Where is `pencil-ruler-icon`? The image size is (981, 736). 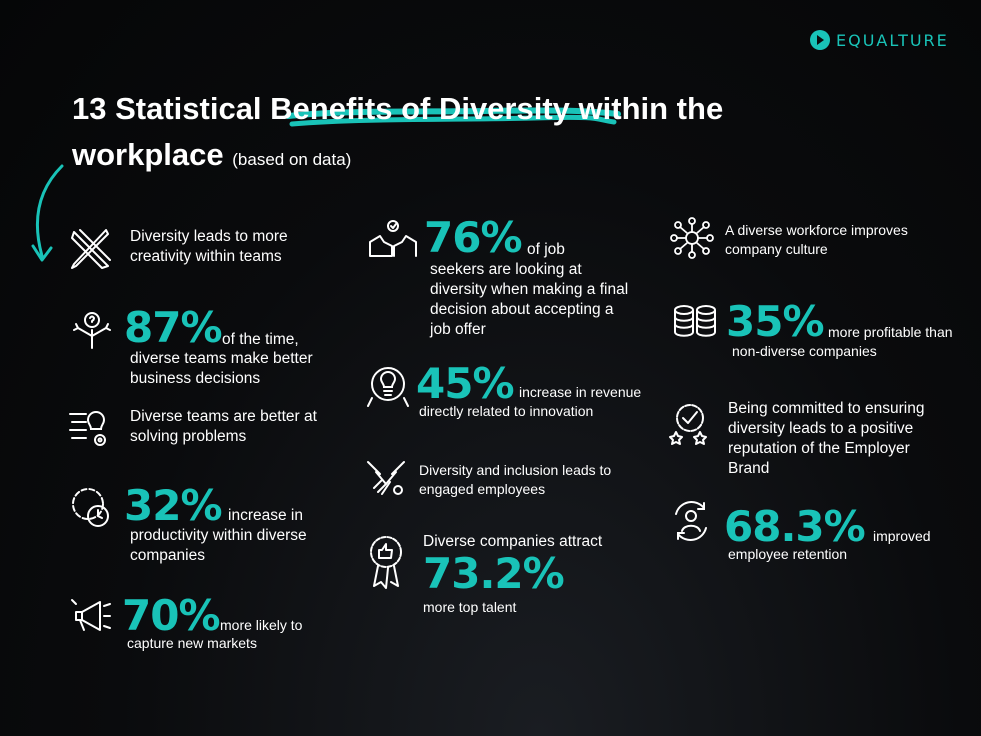
pencil-ruler-icon is located at coordinates (91, 249).